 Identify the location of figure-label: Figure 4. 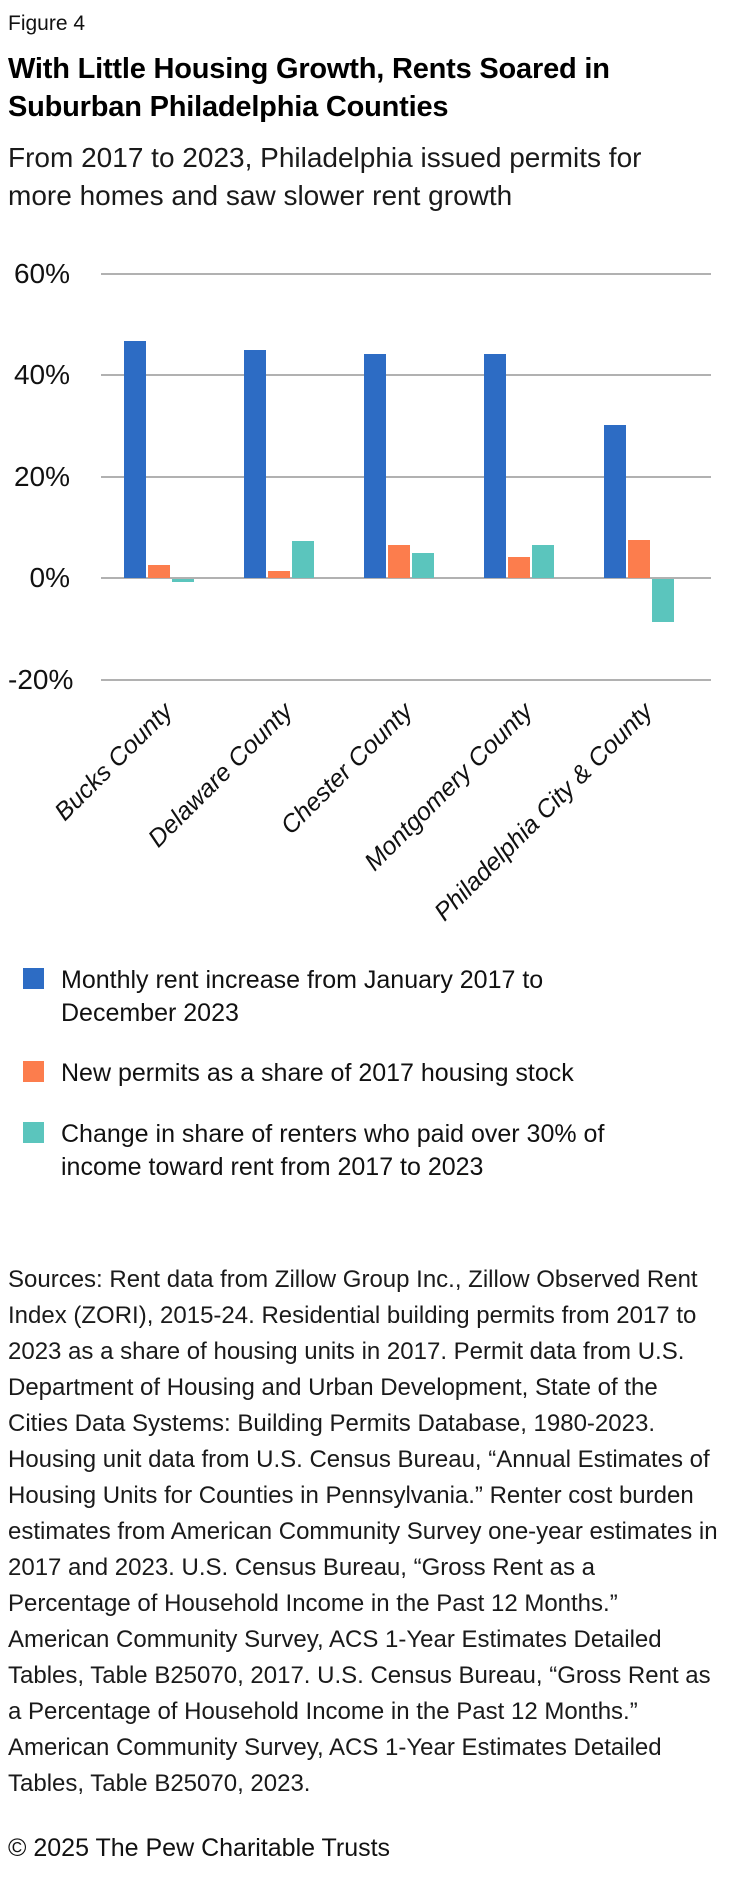
(47, 23).